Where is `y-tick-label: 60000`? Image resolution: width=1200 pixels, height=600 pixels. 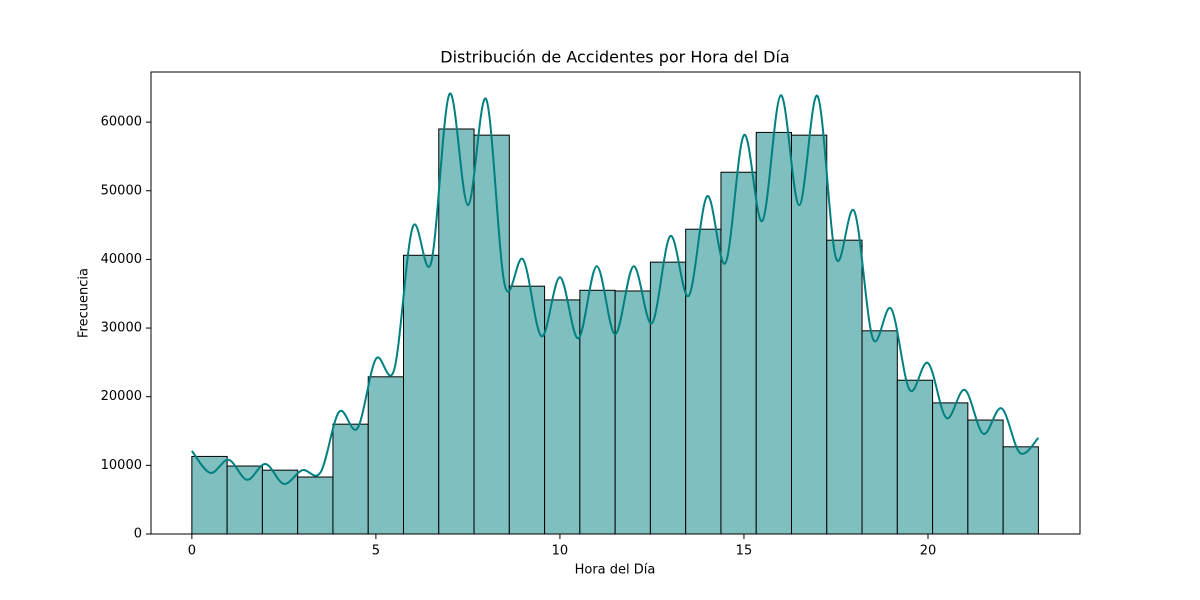 y-tick-label: 60000 is located at coordinates (121, 122).